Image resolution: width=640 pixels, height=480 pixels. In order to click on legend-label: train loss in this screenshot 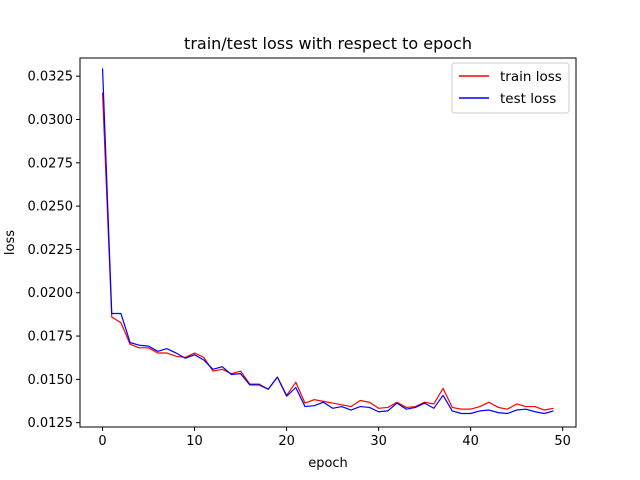, I will do `click(531, 77)`.